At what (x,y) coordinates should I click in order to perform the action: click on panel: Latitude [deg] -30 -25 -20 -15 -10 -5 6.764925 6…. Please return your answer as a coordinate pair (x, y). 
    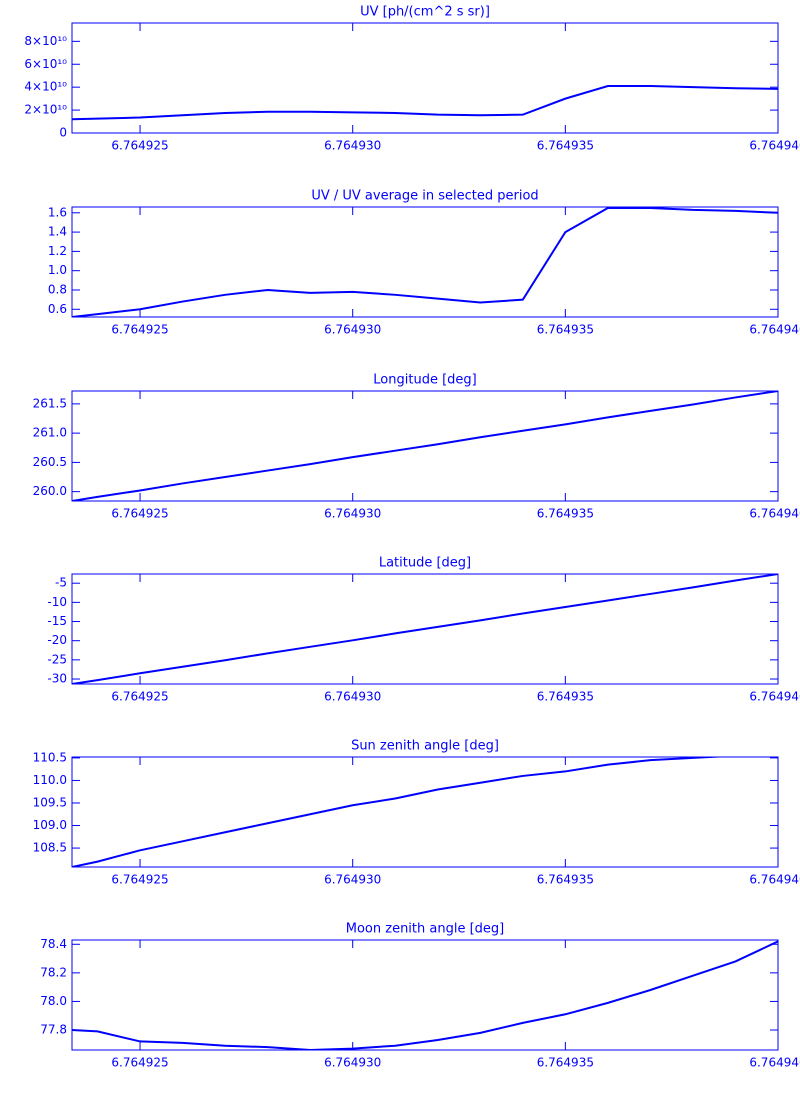
    Looking at the image, I should click on (423, 630).